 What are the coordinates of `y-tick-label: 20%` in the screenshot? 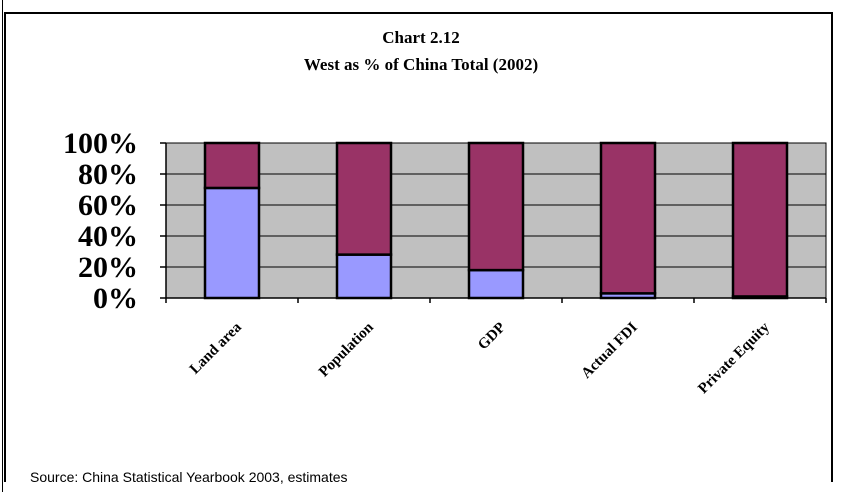 It's located at (108, 267).